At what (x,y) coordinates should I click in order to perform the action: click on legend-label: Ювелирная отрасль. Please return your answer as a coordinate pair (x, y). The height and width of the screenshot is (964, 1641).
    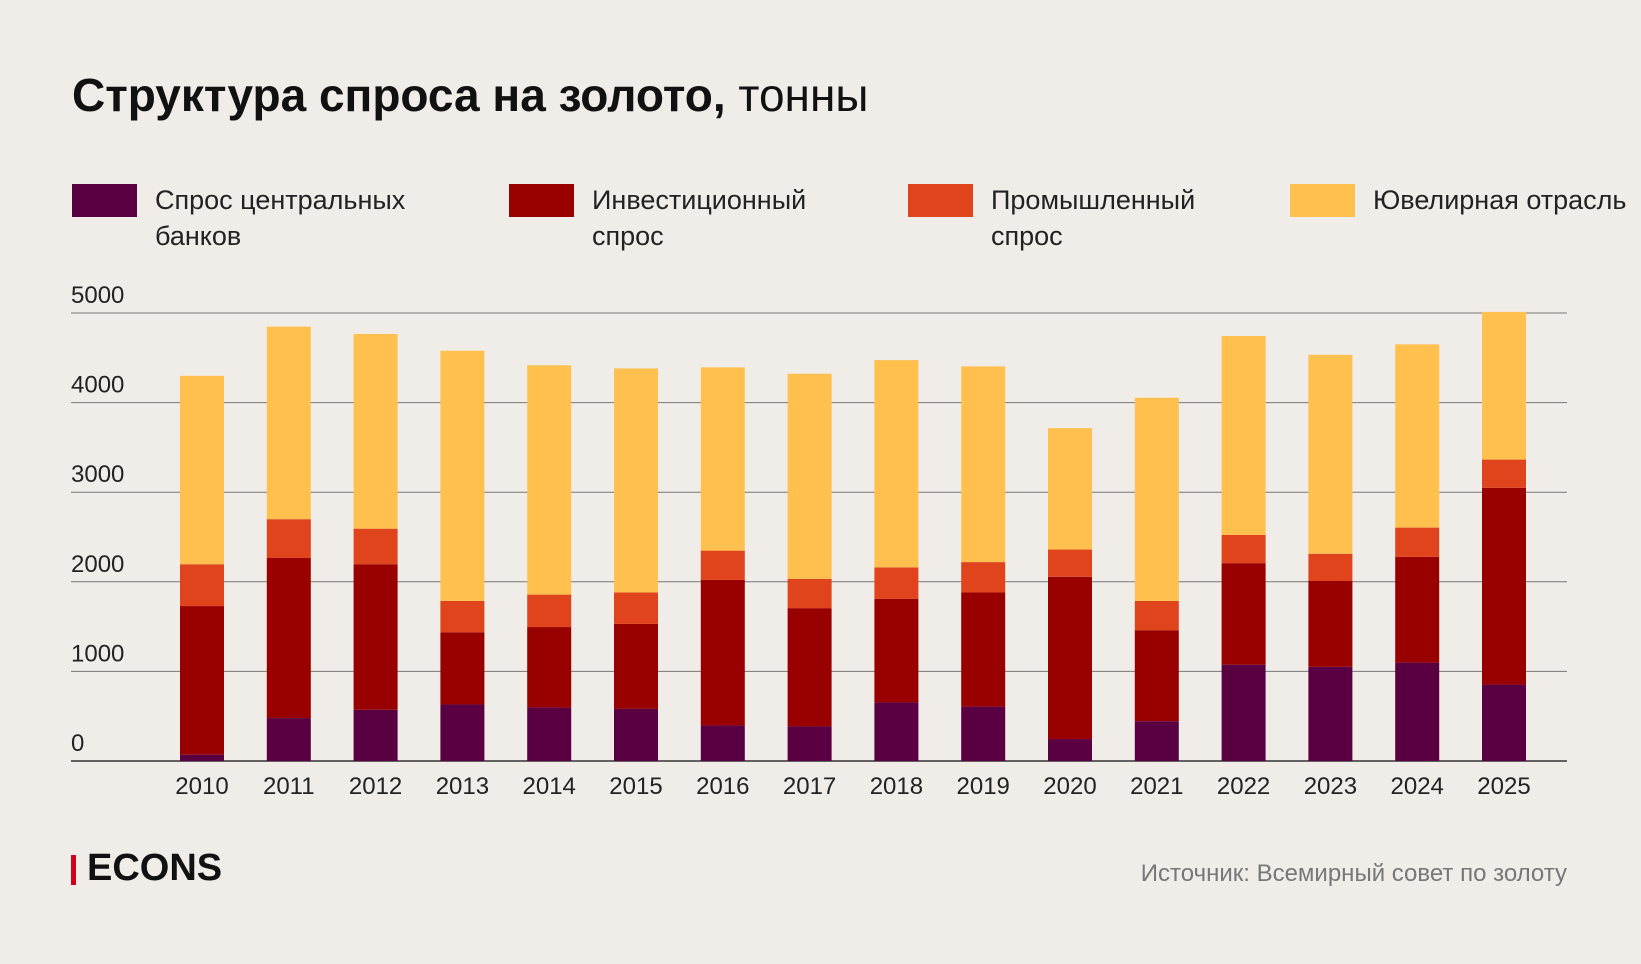
    Looking at the image, I should click on (1500, 200).